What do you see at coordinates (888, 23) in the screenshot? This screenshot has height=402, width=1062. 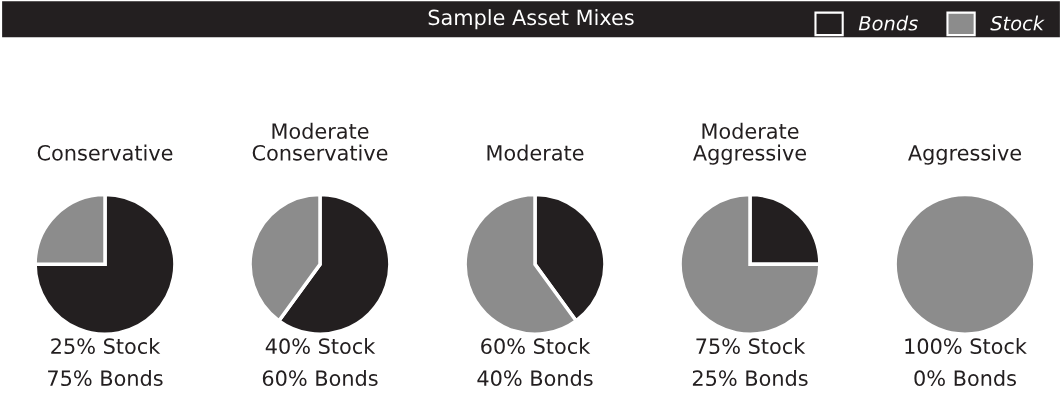 I see `legend-label: Bonds` at bounding box center [888, 23].